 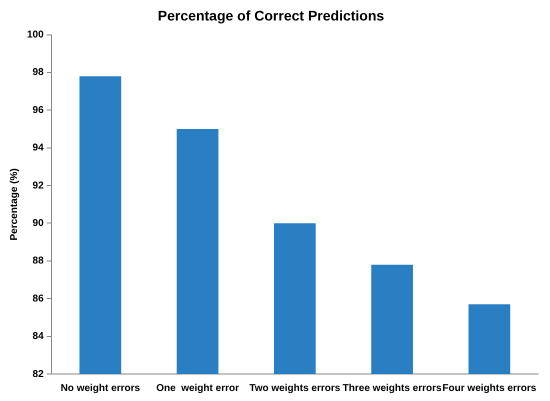 What do you see at coordinates (35, 35) in the screenshot?
I see `y-tick-label: 100` at bounding box center [35, 35].